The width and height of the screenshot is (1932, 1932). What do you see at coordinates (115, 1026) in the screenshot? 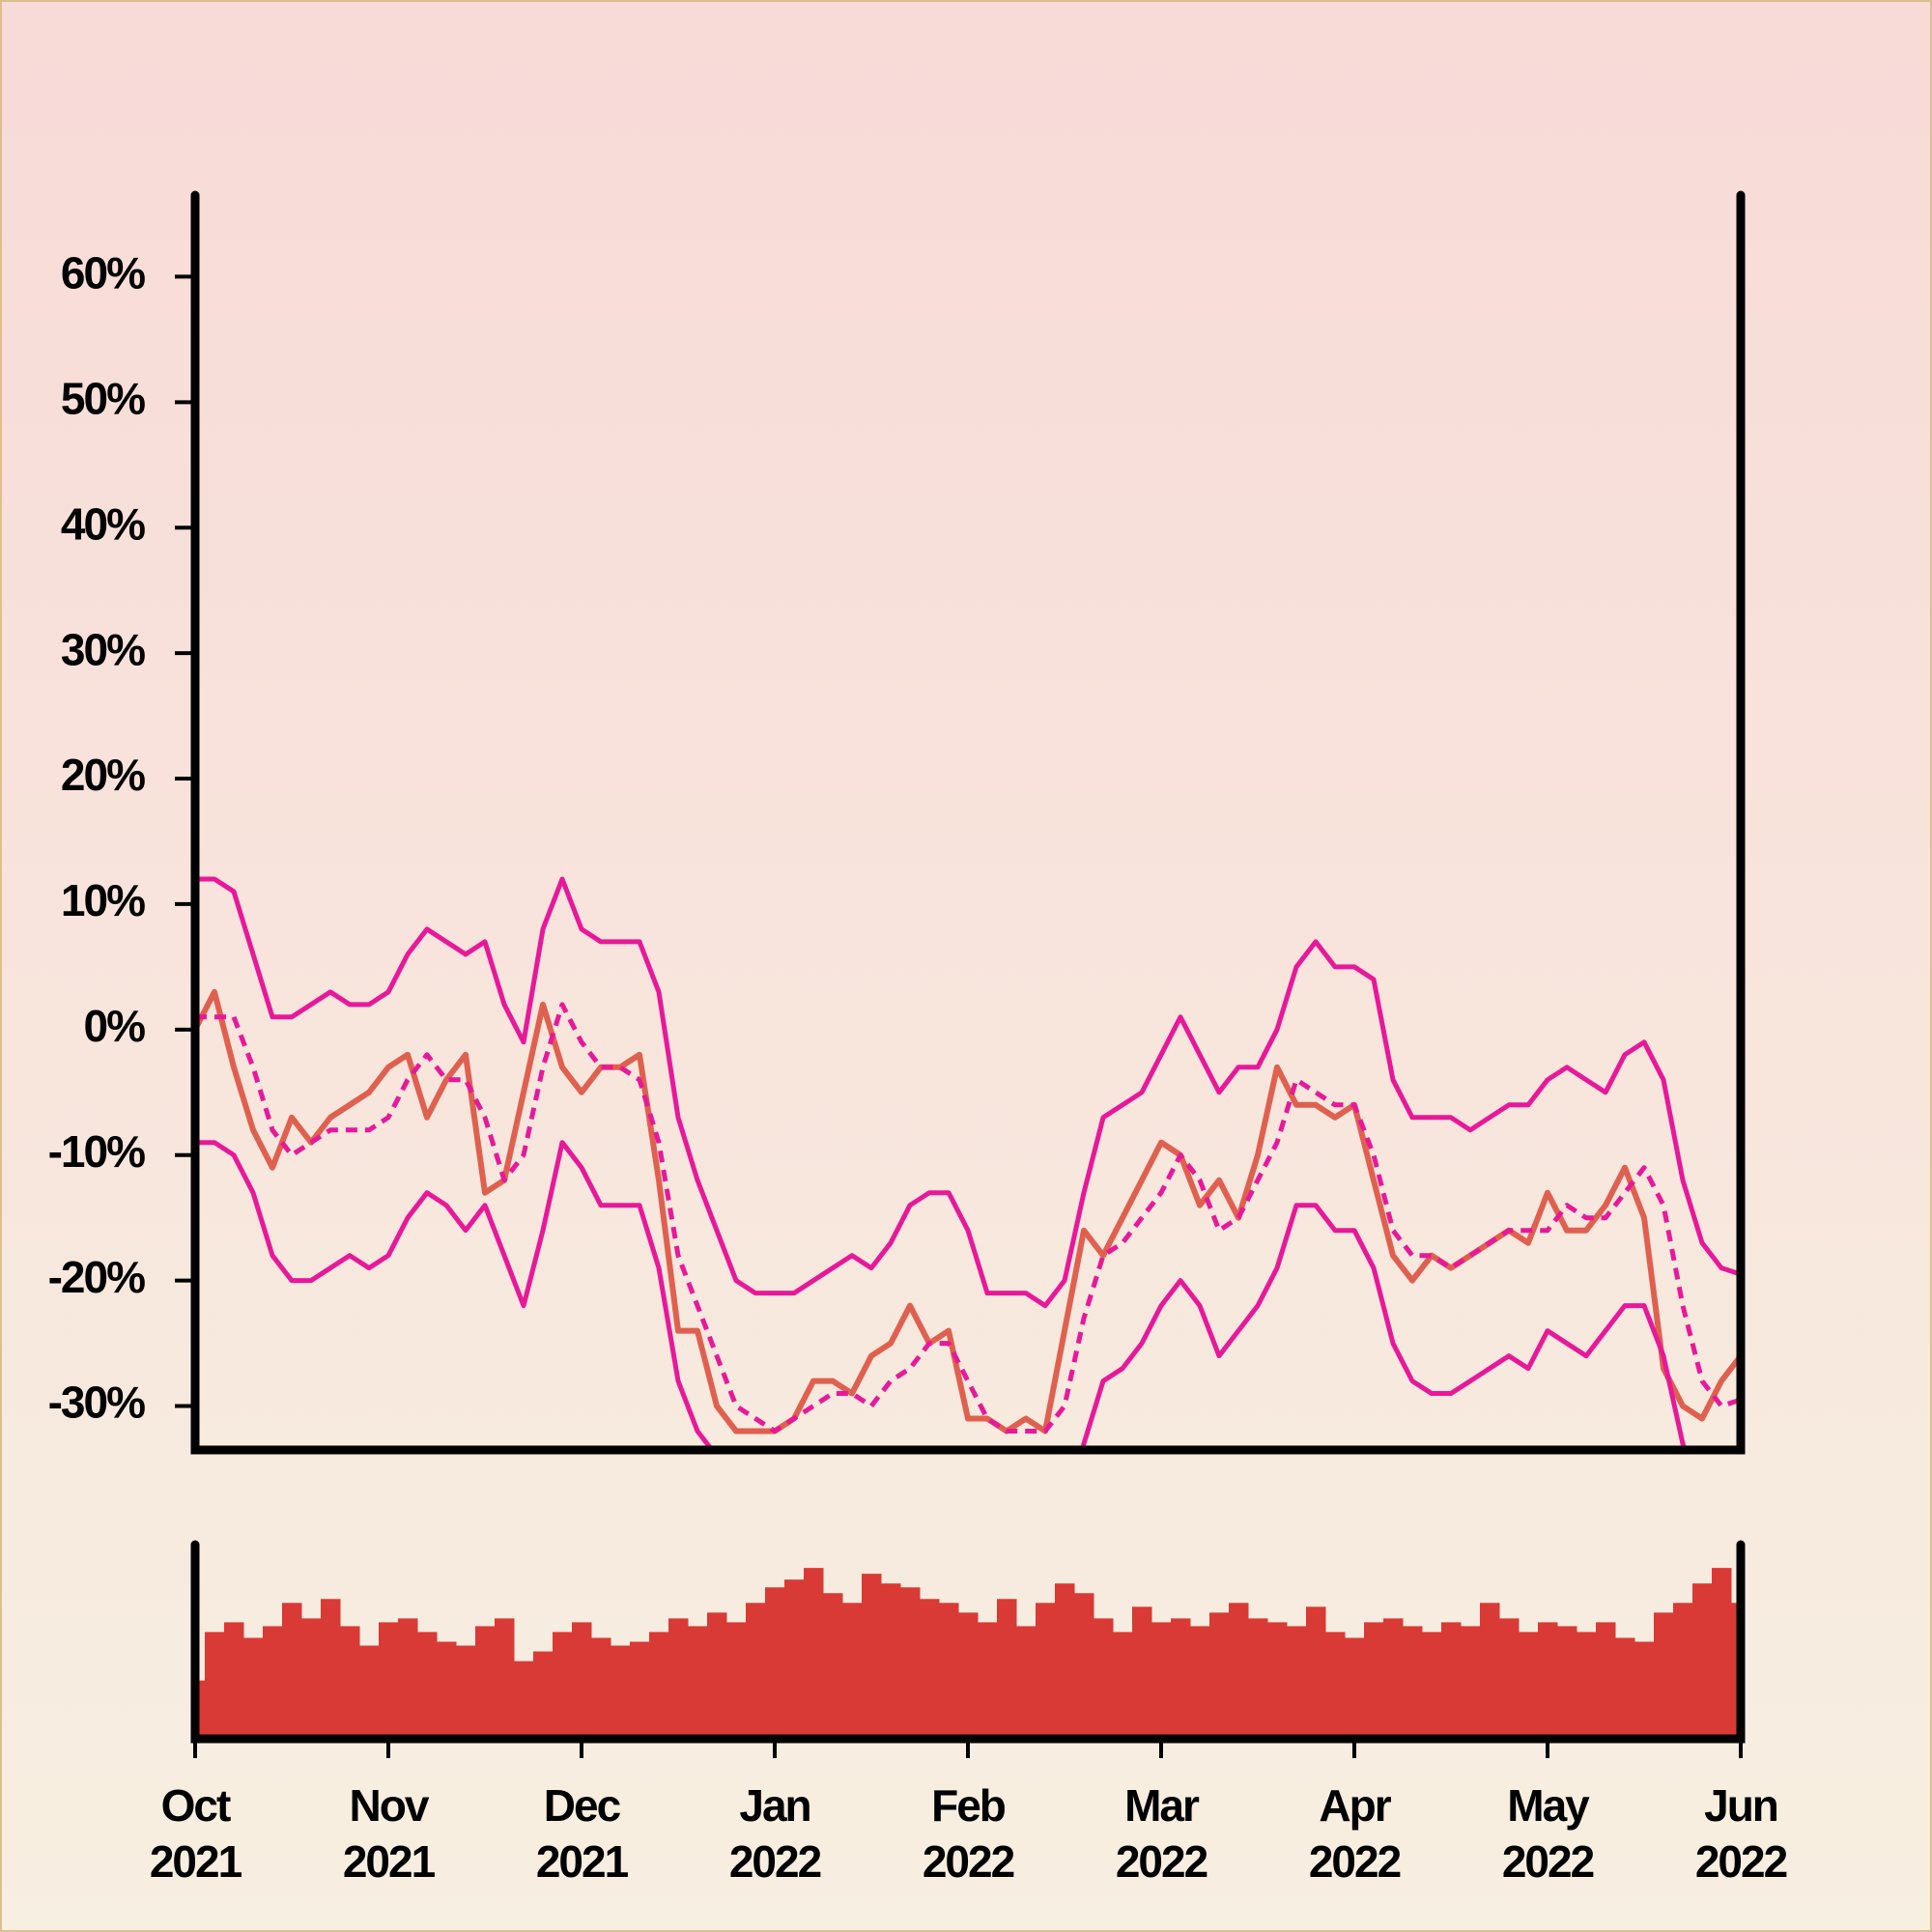
I see `y-tick-label: 0%` at bounding box center [115, 1026].